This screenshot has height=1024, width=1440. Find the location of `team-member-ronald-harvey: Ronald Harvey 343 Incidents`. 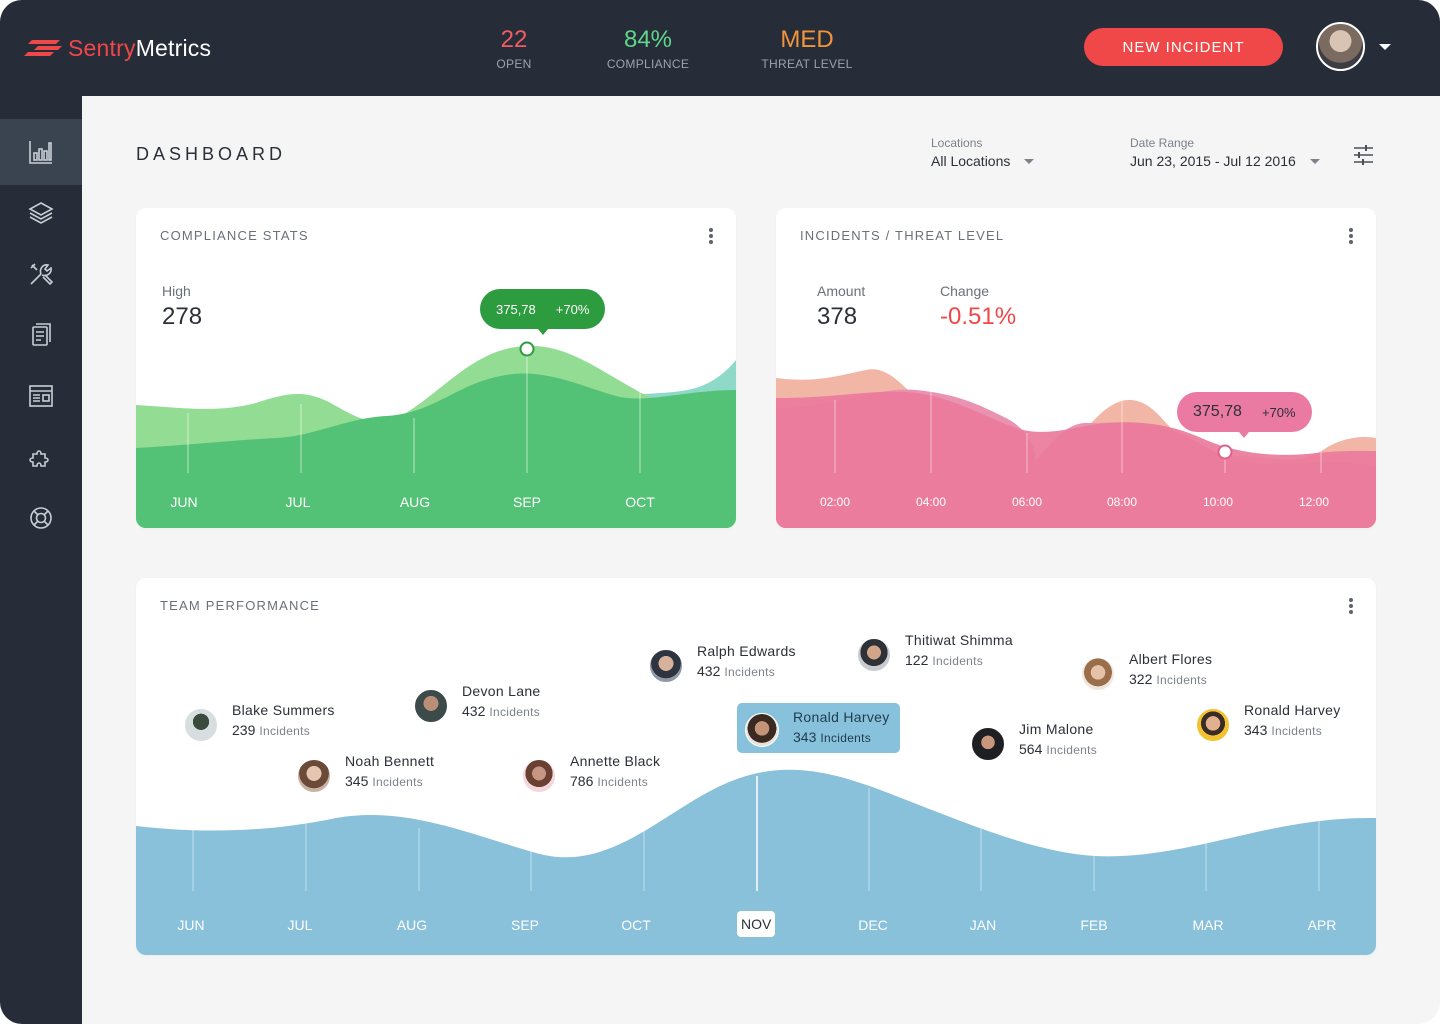

team-member-ronald-harvey: Ronald Harvey 343 Incidents is located at coordinates (1268, 722).